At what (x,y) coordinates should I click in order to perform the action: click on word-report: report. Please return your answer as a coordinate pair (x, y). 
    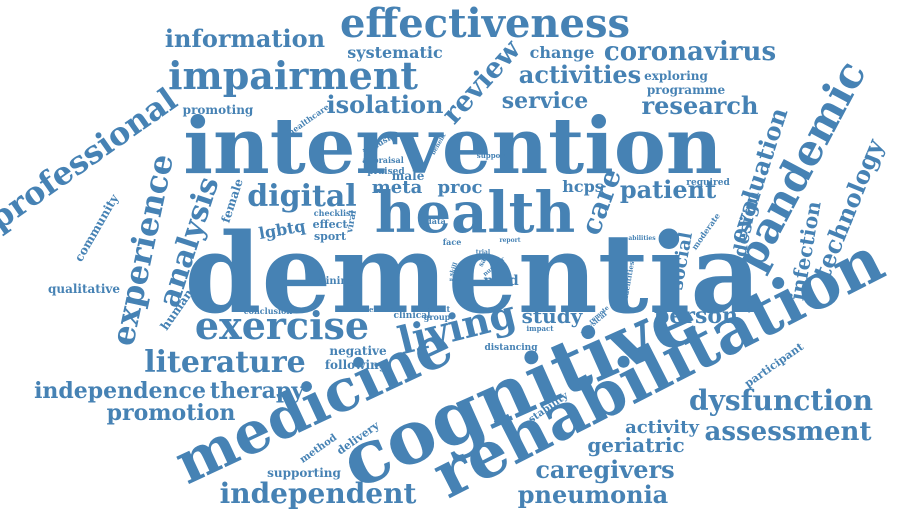
    Looking at the image, I should click on (509, 240).